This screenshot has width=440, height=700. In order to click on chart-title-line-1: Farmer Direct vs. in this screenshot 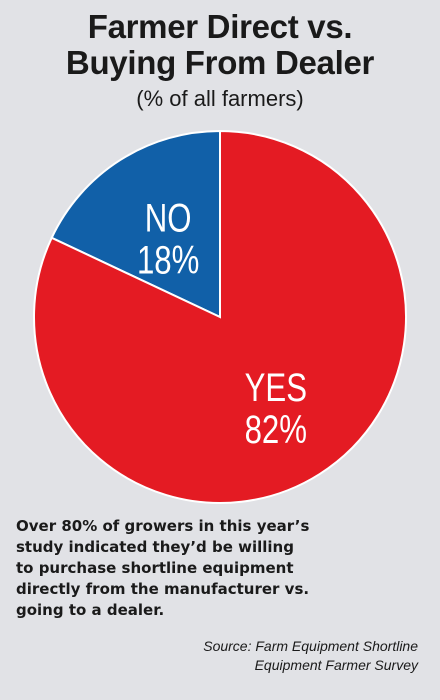, I will do `click(220, 26)`.